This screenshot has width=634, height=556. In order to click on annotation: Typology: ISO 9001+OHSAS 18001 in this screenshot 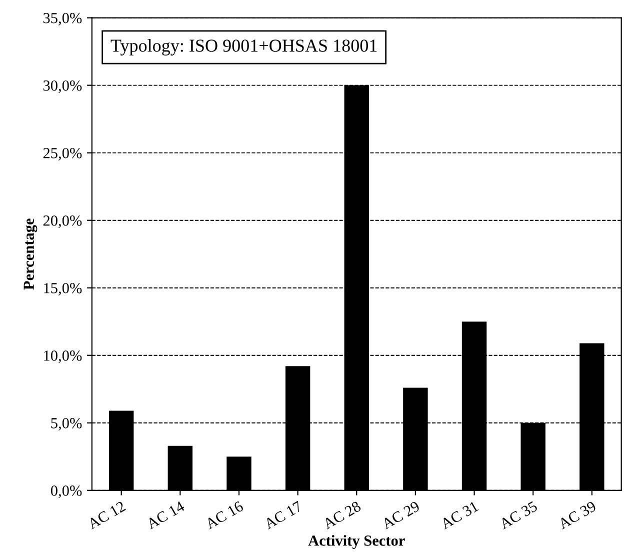, I will do `click(243, 47)`.